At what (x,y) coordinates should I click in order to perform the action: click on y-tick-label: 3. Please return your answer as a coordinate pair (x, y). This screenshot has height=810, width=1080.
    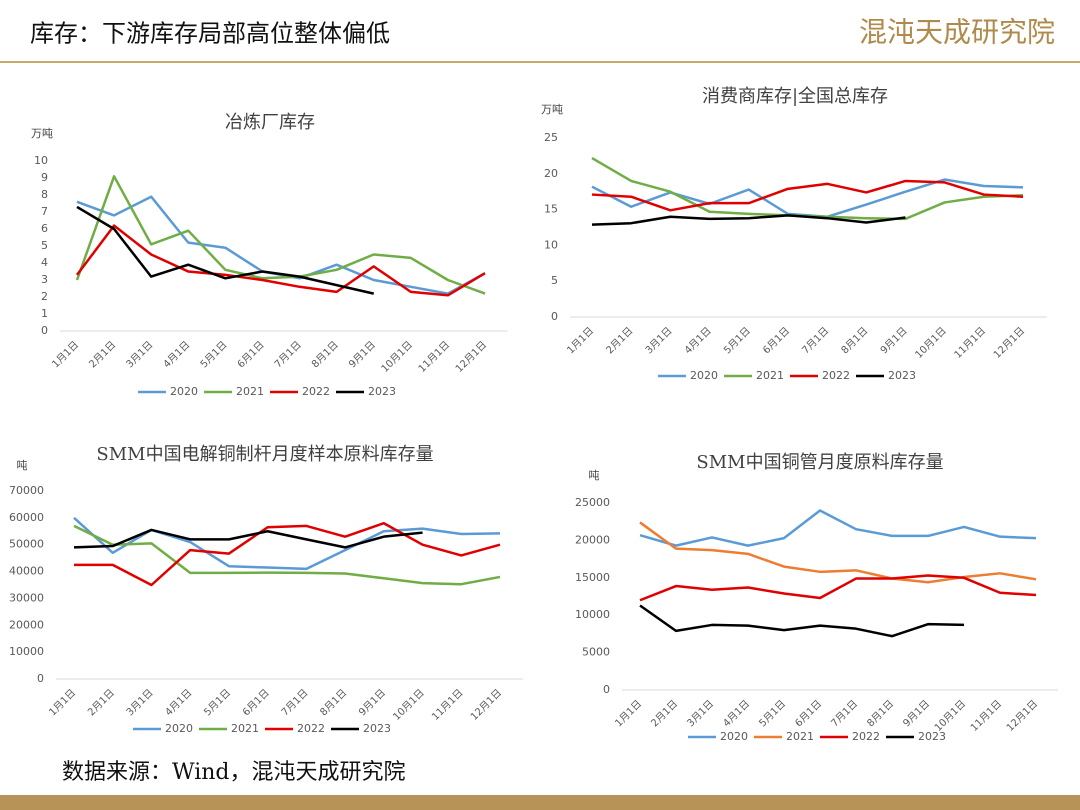
    Looking at the image, I should click on (44, 279).